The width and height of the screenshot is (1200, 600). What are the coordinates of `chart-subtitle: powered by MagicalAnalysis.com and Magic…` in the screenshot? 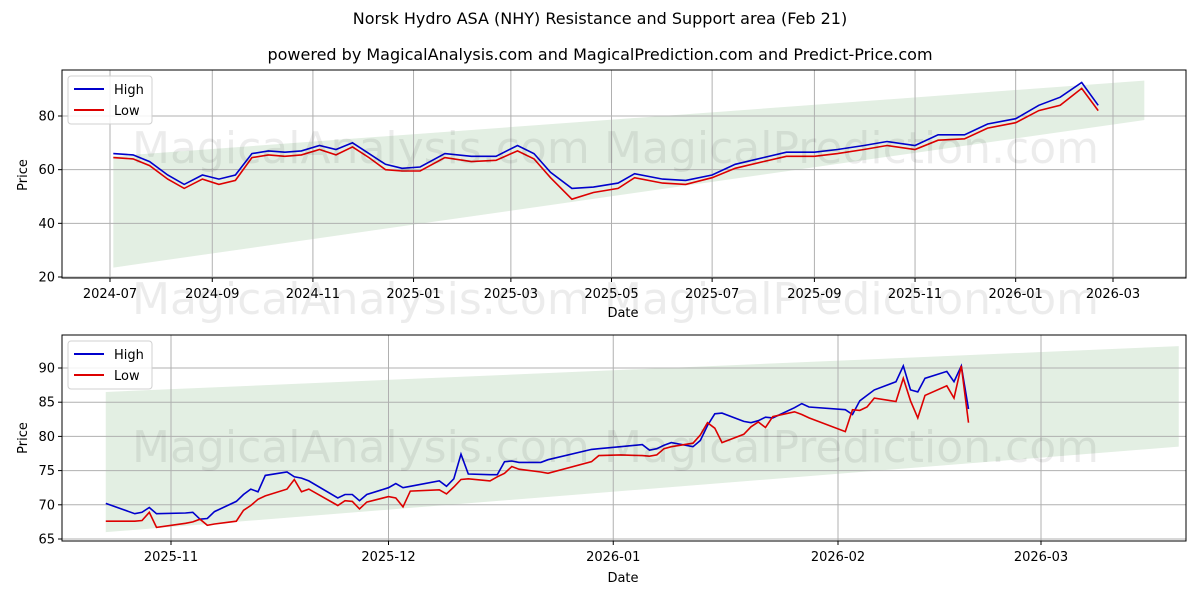 It's located at (600, 54).